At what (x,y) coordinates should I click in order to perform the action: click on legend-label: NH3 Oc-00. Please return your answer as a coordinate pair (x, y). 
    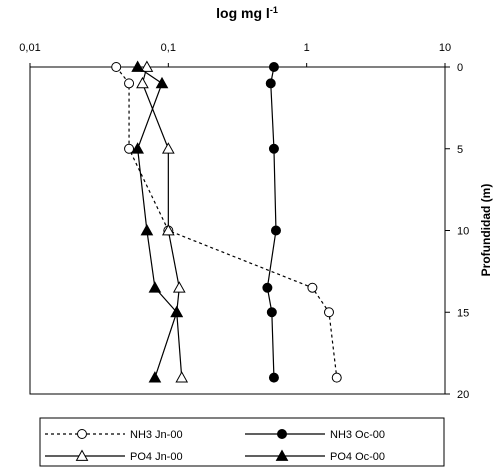
    Looking at the image, I should click on (357, 435).